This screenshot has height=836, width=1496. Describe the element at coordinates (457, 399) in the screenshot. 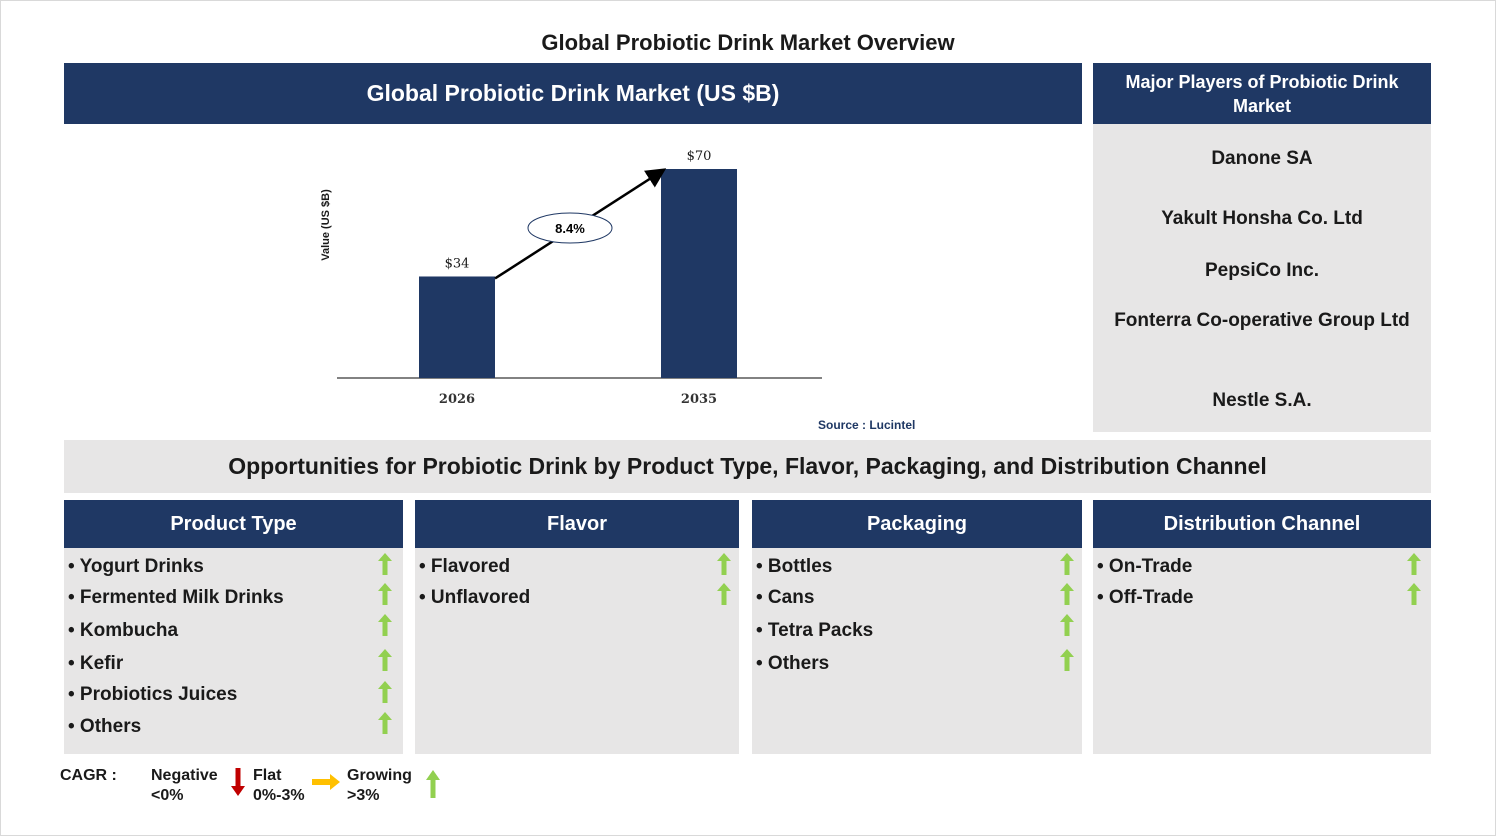

I see `x-tick-label: 2026` at that location.